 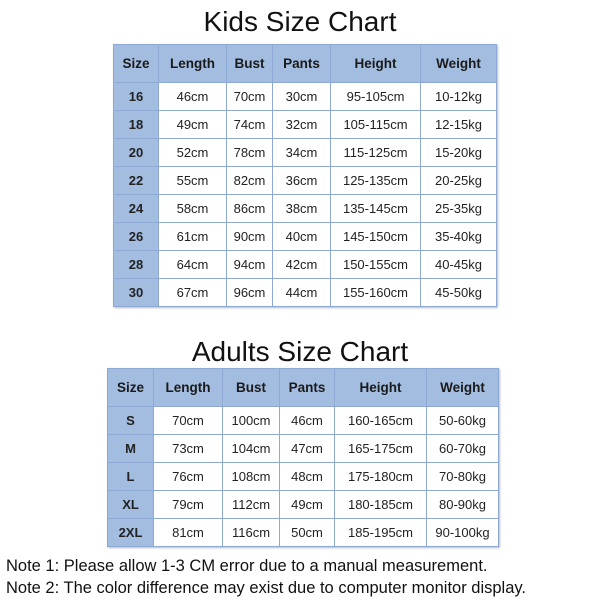 I want to click on table-row: 20 52cm 78cm 34cm 115-125cm 15-20kg, so click(x=305, y=152).